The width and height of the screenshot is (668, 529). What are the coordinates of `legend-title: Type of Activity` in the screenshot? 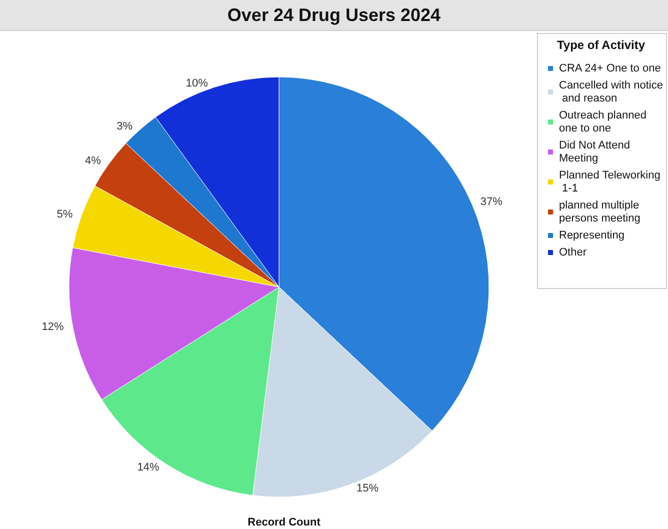 It's located at (601, 45).